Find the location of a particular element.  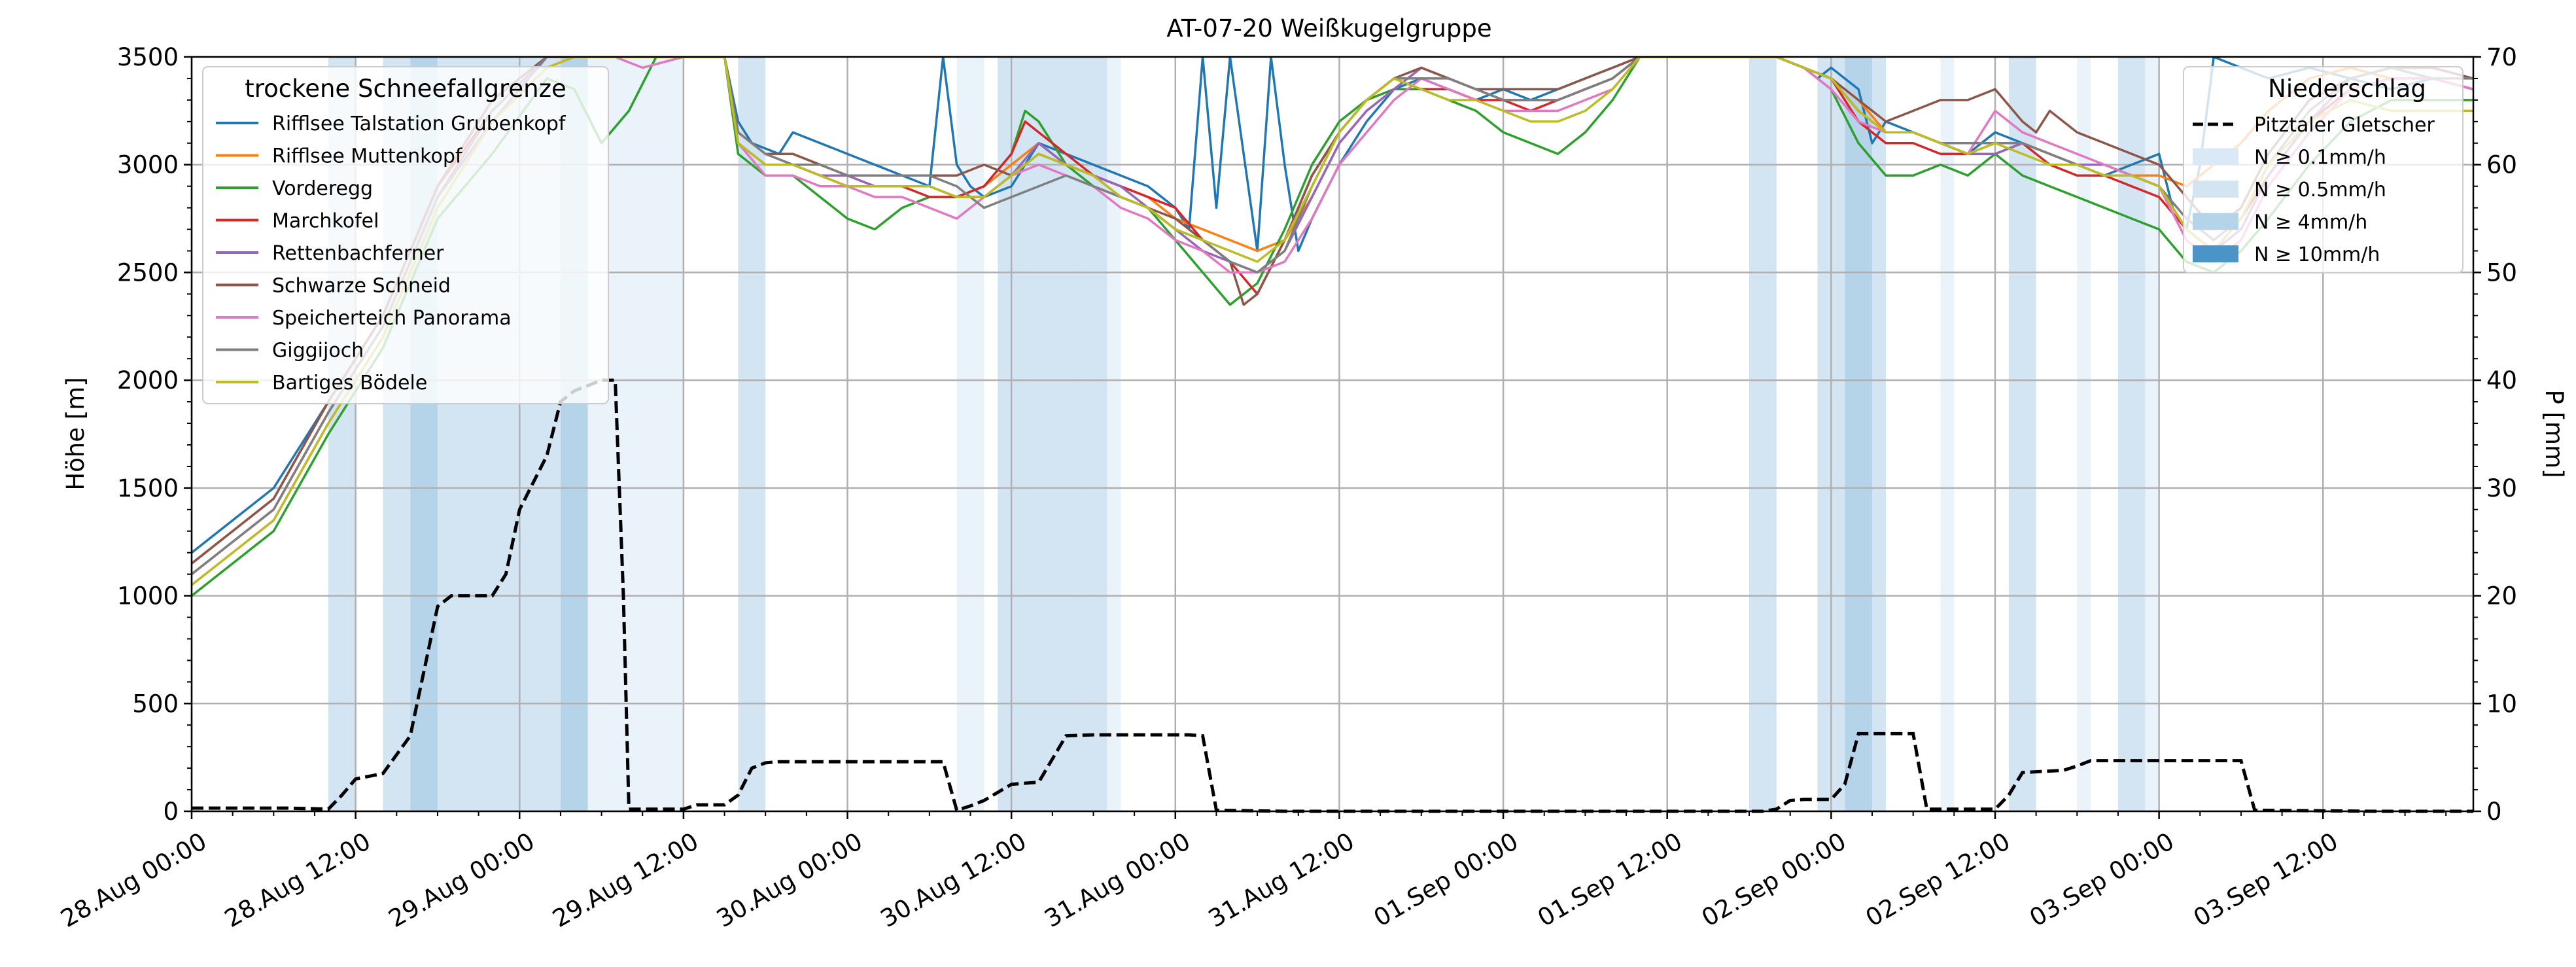

legend-label: Schwarze Schneid is located at coordinates (361, 286).